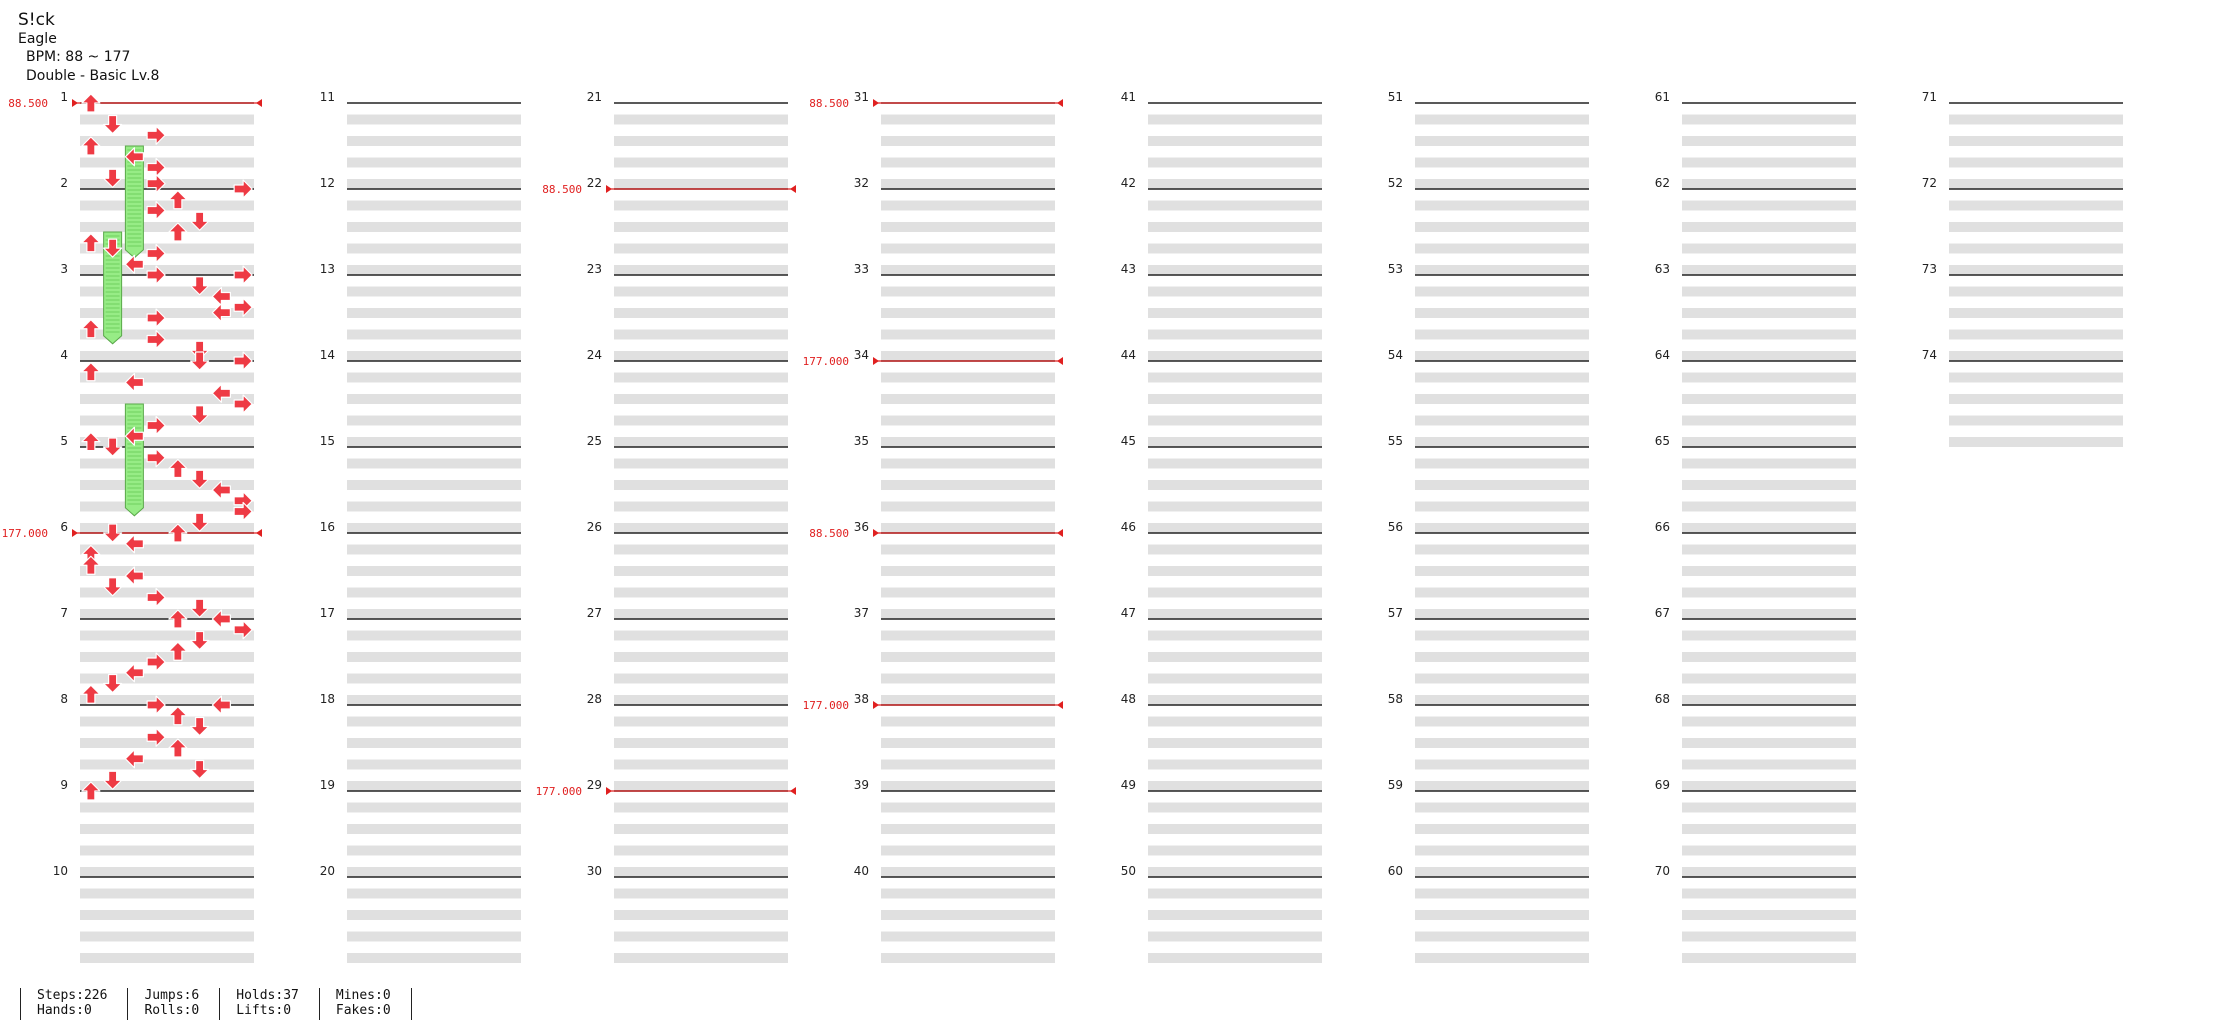 Image resolution: width=2225 pixels, height=1024 pixels. What do you see at coordinates (2022, 225) in the screenshot?
I see `measure-block: 72` at bounding box center [2022, 225].